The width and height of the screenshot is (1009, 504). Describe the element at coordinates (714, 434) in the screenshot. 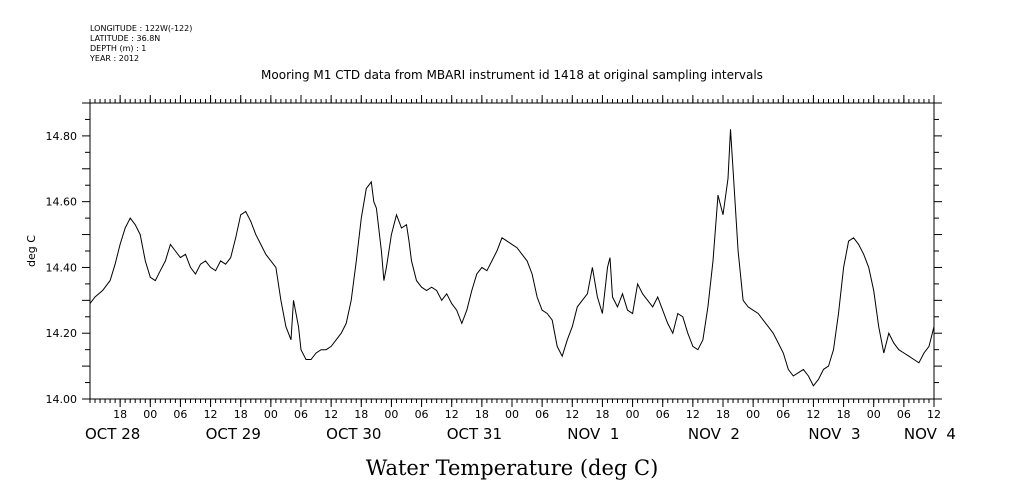

I see `x-day-label: NOV 2` at that location.